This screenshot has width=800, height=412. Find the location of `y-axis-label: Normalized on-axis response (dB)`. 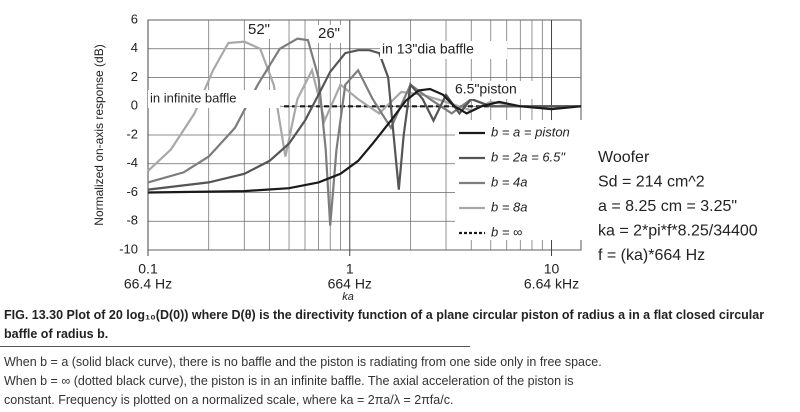

y-axis-label: Normalized on-axis response (dB) is located at coordinates (99, 134).